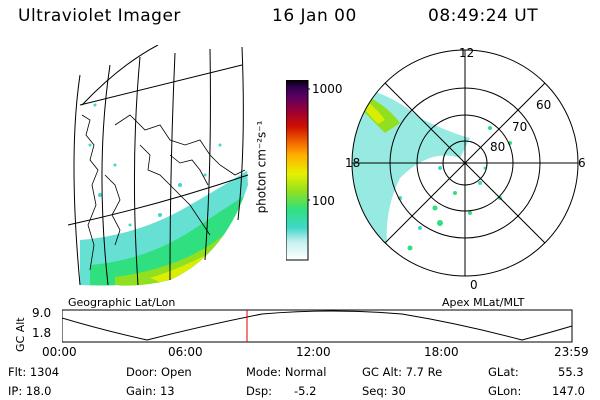 This screenshot has width=600, height=400. I want to click on time-tick-2359: 23:59, so click(571, 352).